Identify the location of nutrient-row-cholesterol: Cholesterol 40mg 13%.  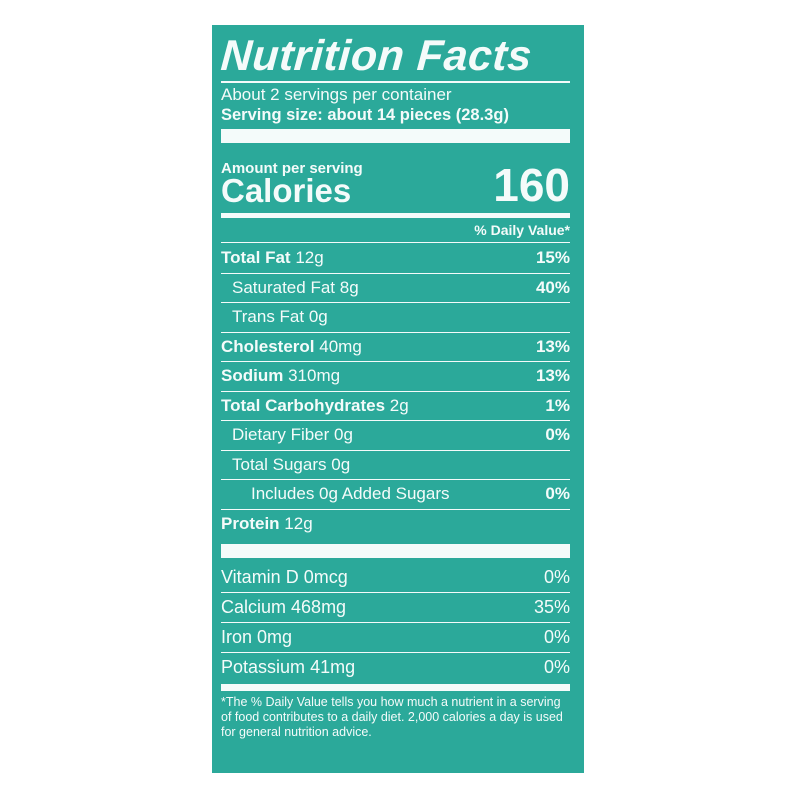
(395, 346).